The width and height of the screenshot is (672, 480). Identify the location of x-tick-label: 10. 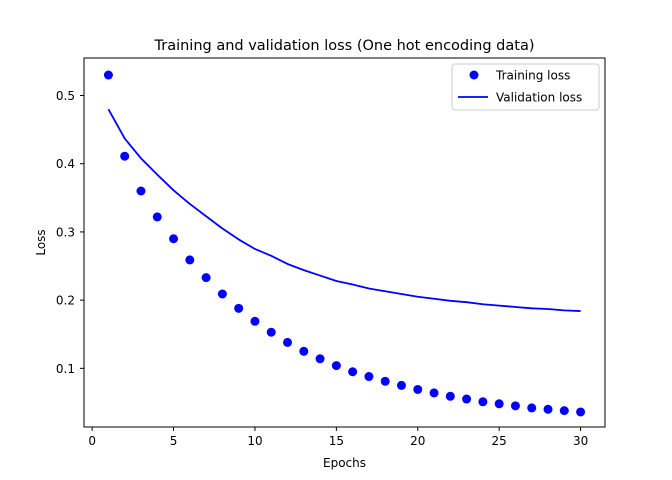
(254, 441).